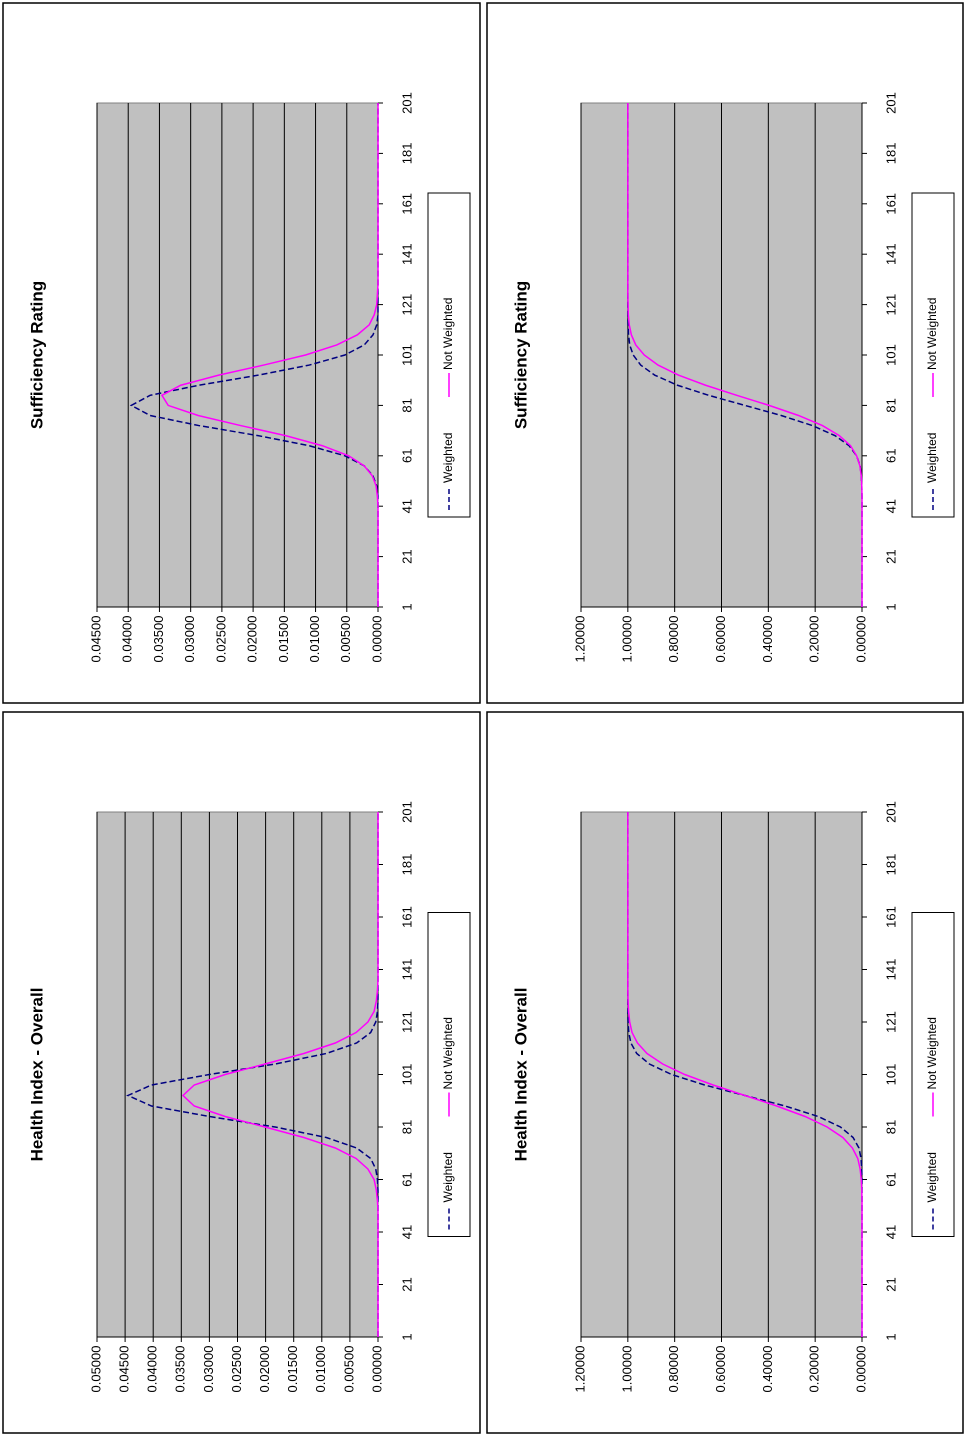  I want to click on y-tick-label: 0.02000, so click(252, 639).